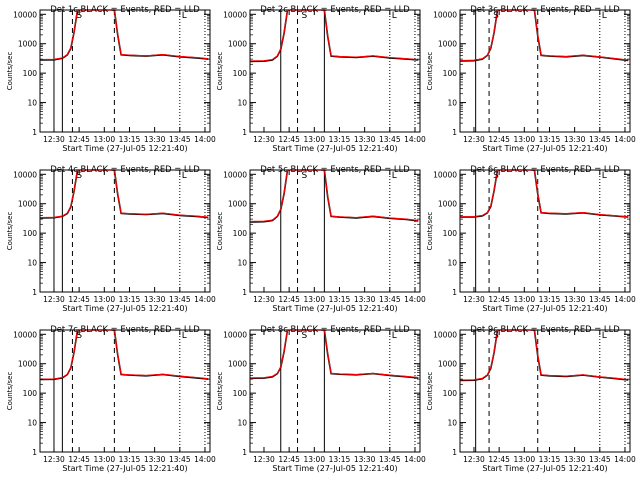 The height and width of the screenshot is (480, 640). What do you see at coordinates (124, 169) in the screenshot?
I see `panel-title: Det 4c BLACK = Events, RED = LLD` at bounding box center [124, 169].